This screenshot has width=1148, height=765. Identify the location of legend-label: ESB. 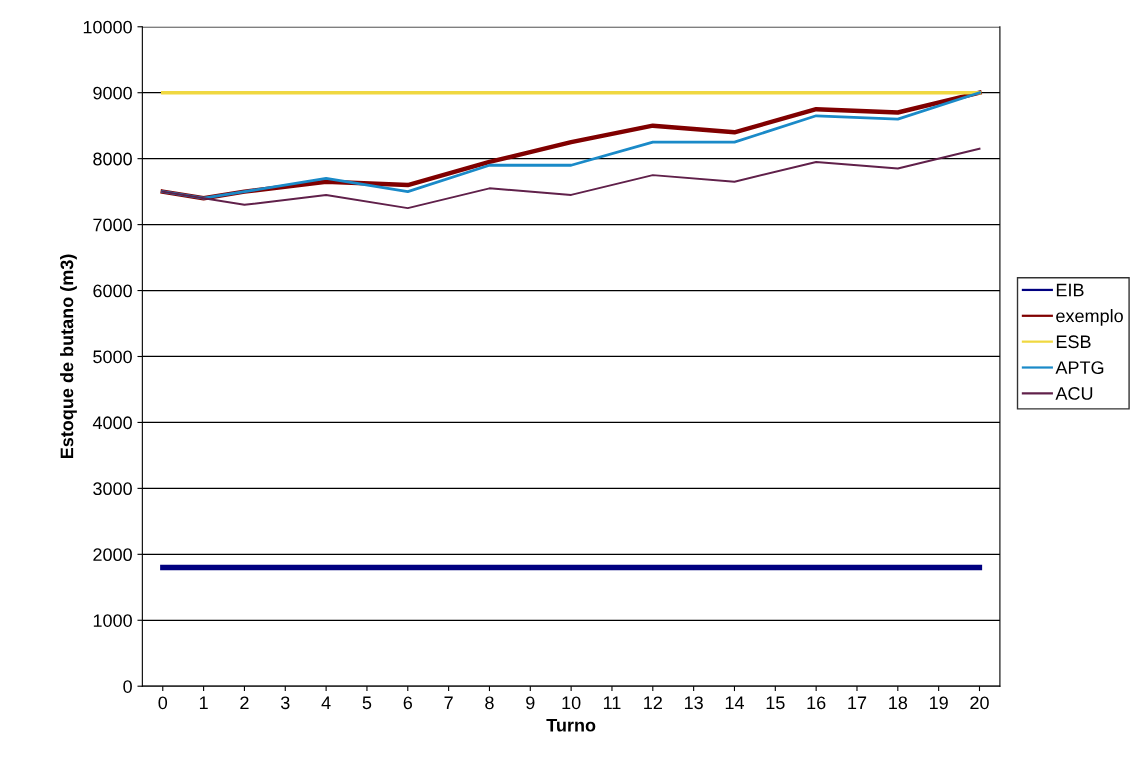
(1073, 342).